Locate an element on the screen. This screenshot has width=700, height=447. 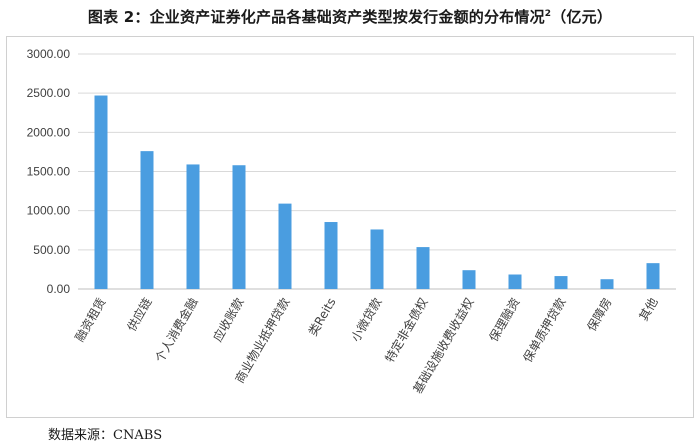
y-tick-label: 0.00 is located at coordinates (59, 289).